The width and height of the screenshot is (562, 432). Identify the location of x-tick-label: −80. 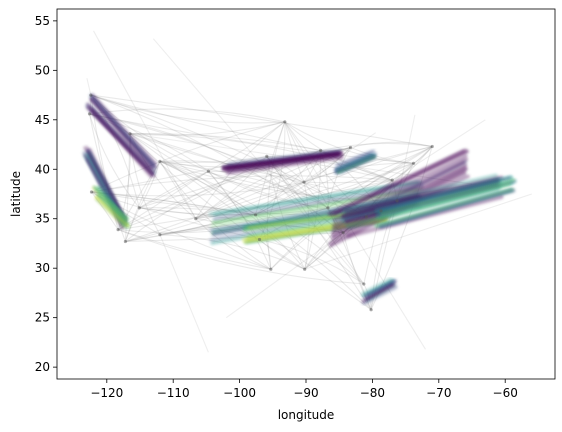
(372, 393).